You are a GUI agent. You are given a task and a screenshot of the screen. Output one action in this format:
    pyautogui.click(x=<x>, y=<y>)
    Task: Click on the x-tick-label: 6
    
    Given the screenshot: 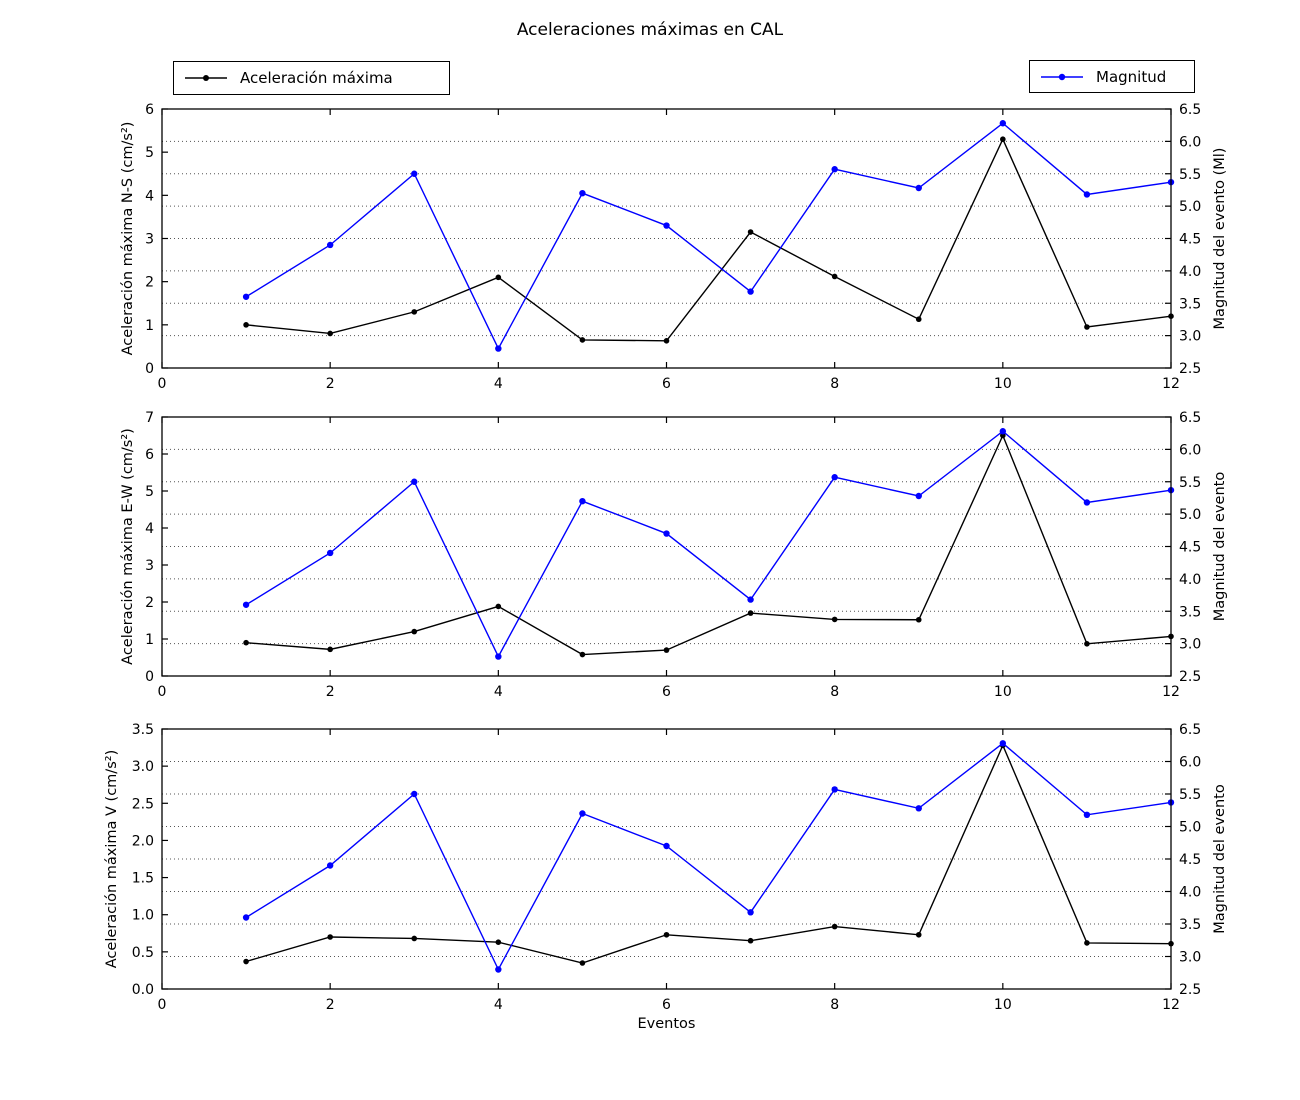 What is the action you would take?
    pyautogui.click(x=666, y=384)
    